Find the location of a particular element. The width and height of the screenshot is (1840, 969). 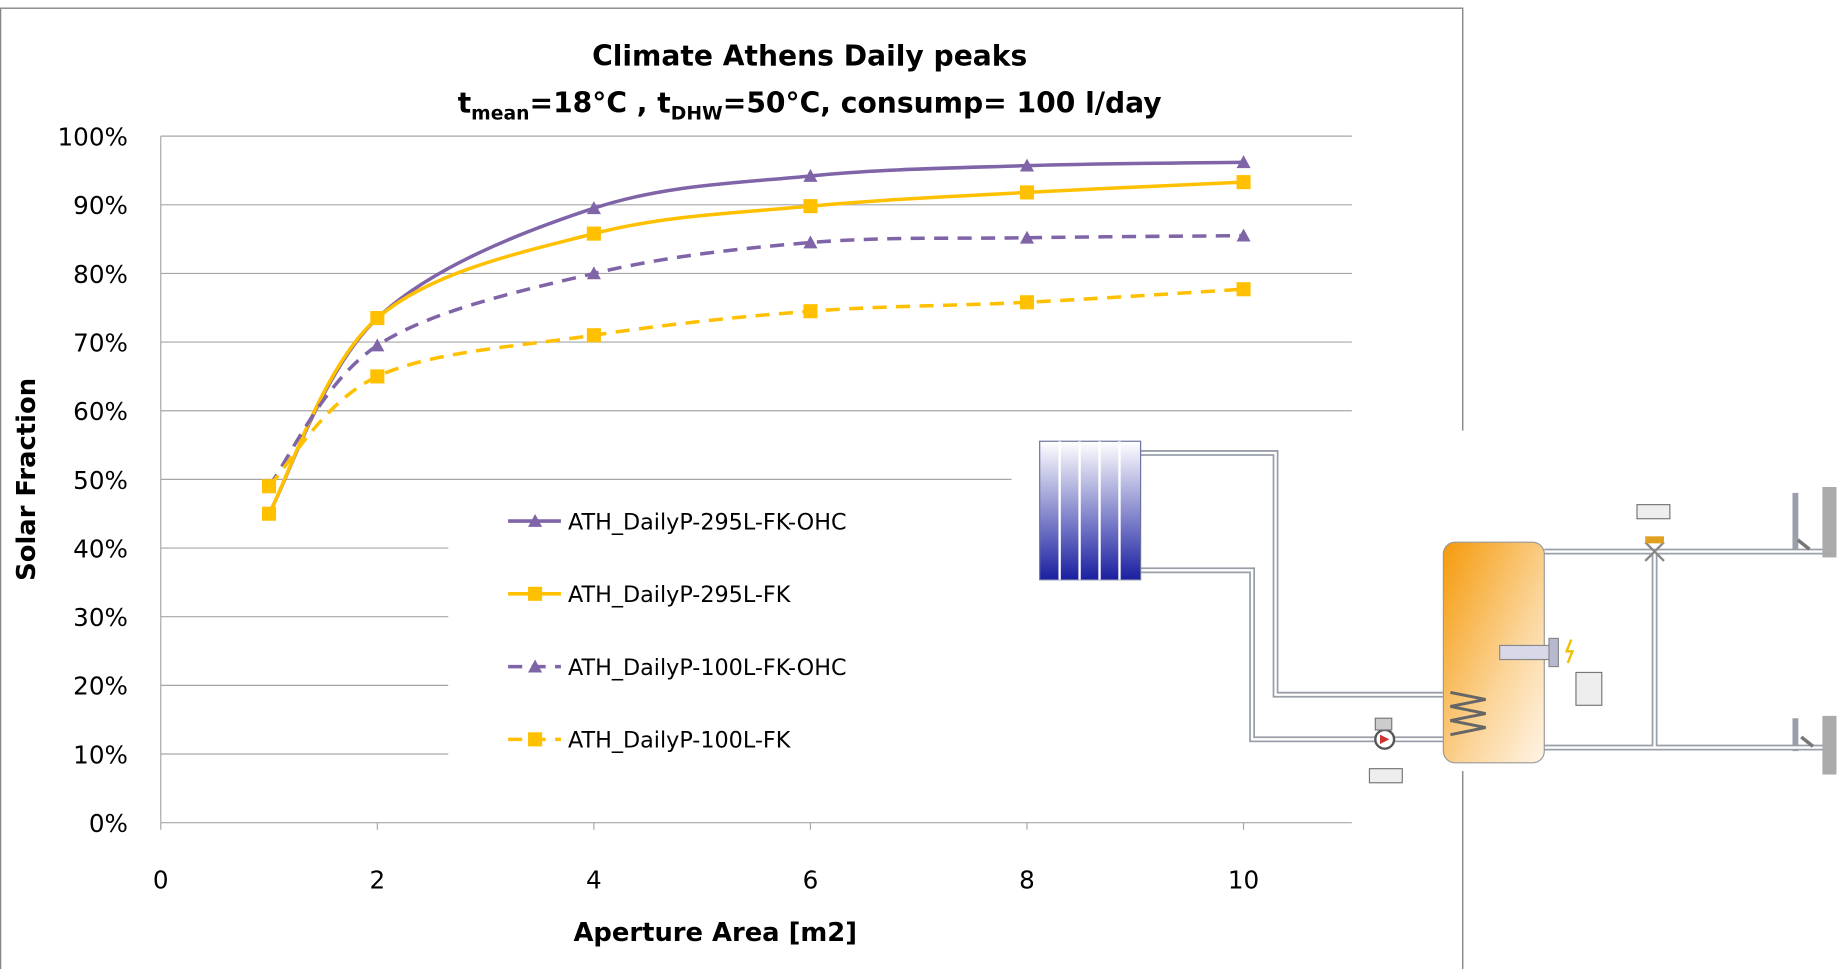

subtitle-subscript: mean is located at coordinates (500, 114).